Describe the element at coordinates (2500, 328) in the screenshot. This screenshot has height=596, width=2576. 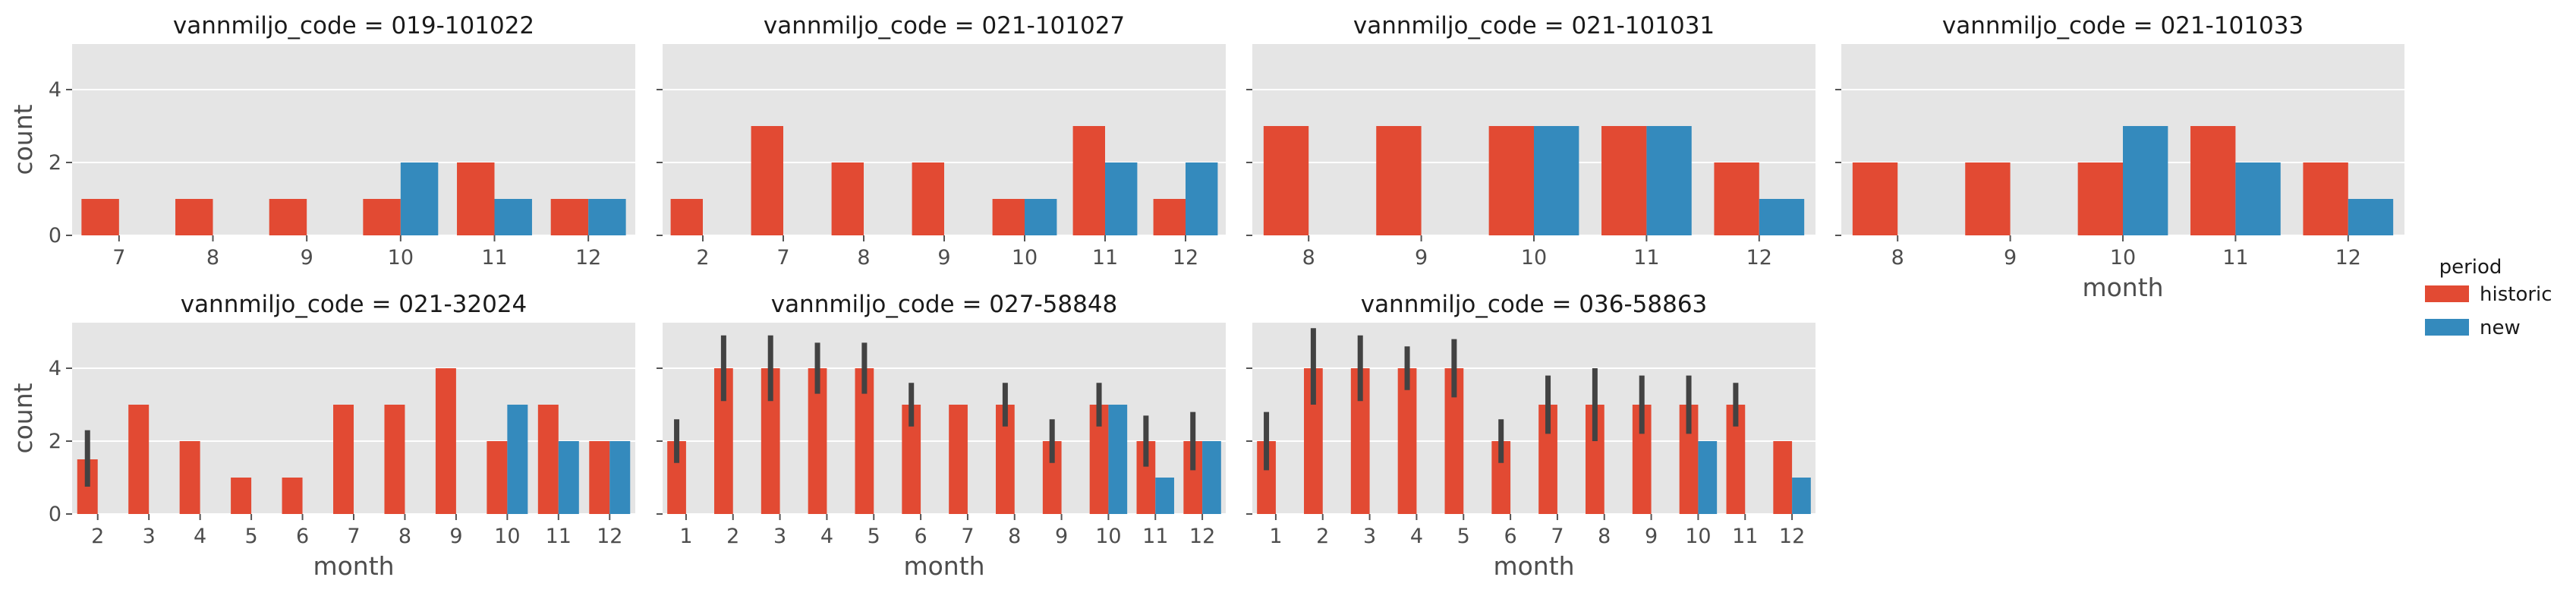
I see `legend-label-new: new` at that location.